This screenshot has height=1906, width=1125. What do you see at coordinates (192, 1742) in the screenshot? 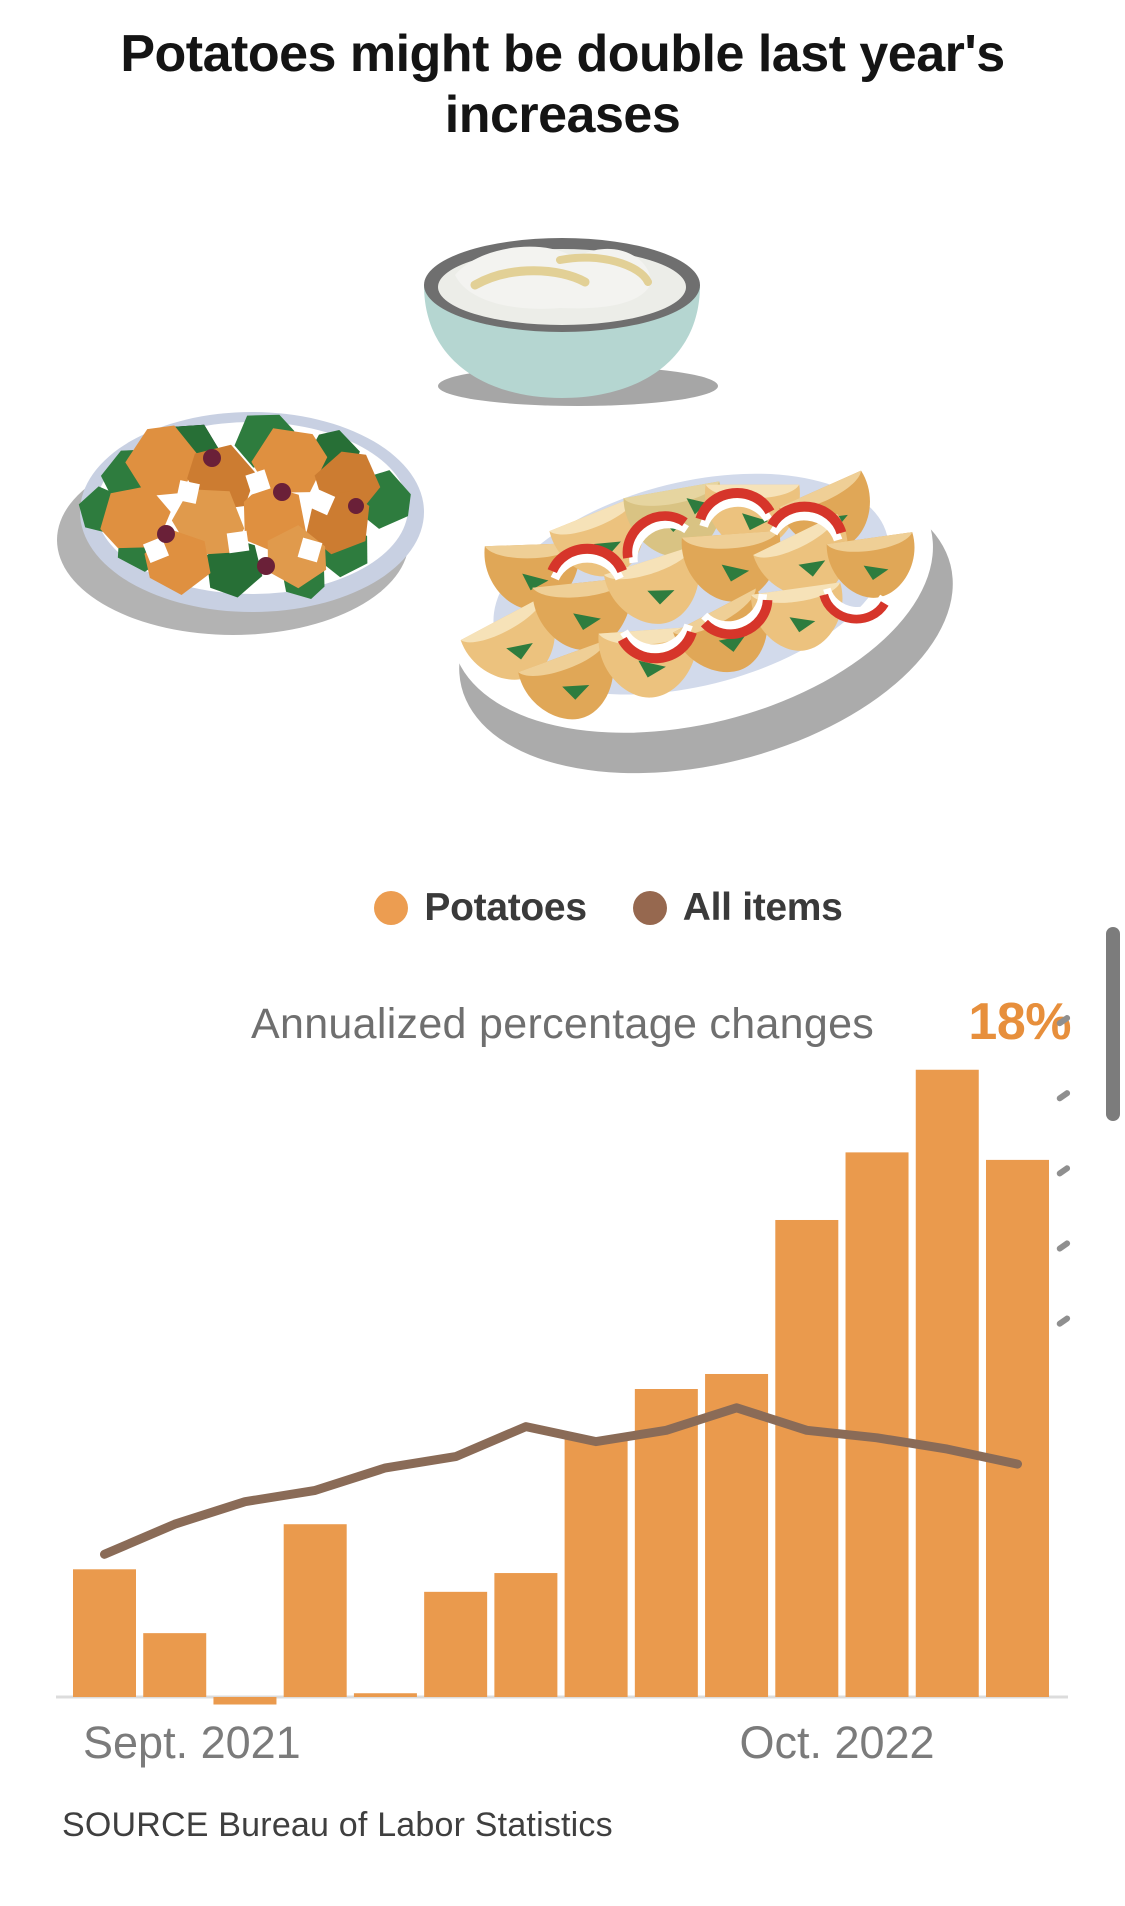
I see `x-axis-label-left: Sept. 2021` at bounding box center [192, 1742].